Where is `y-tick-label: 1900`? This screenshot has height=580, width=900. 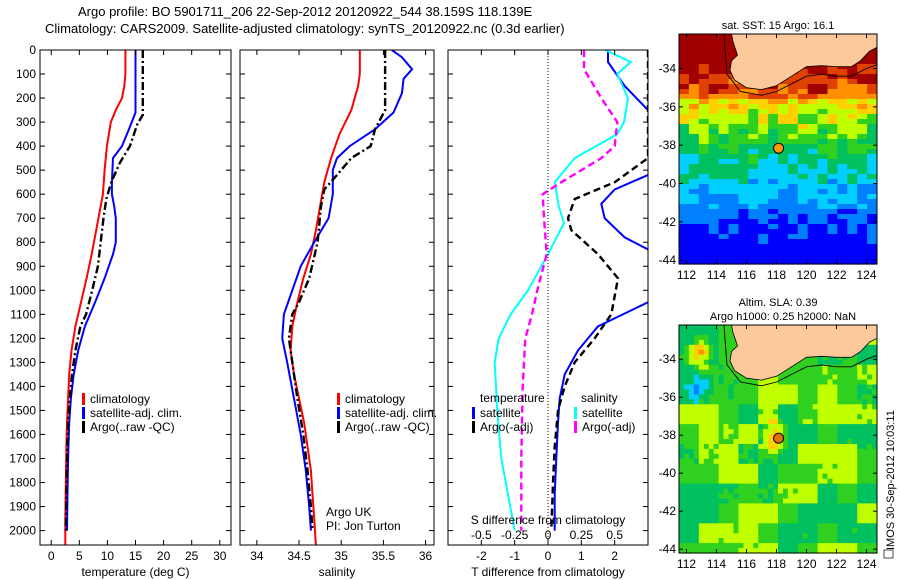
y-tick-label: 1900 is located at coordinates (22, 507).